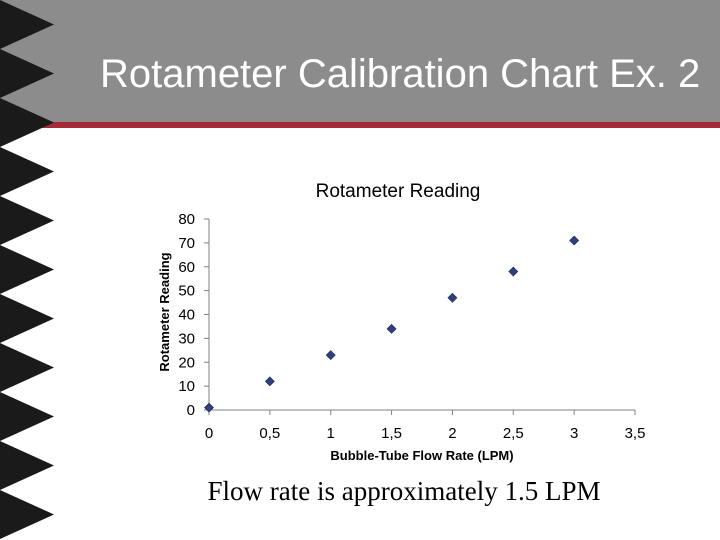  Describe the element at coordinates (360, 125) in the screenshot. I see `header-accent-line` at that location.